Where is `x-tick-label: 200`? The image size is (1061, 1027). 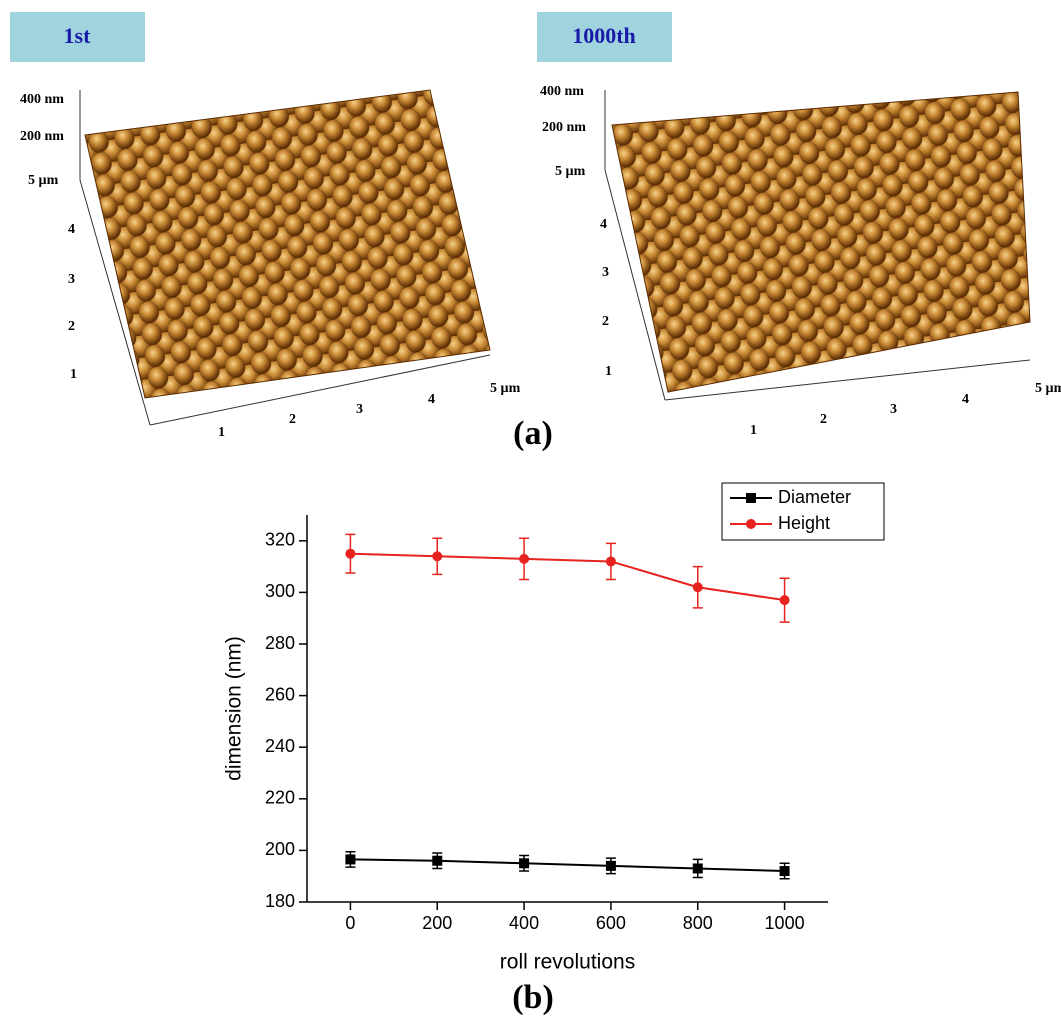 x-tick-label: 200 is located at coordinates (437, 923).